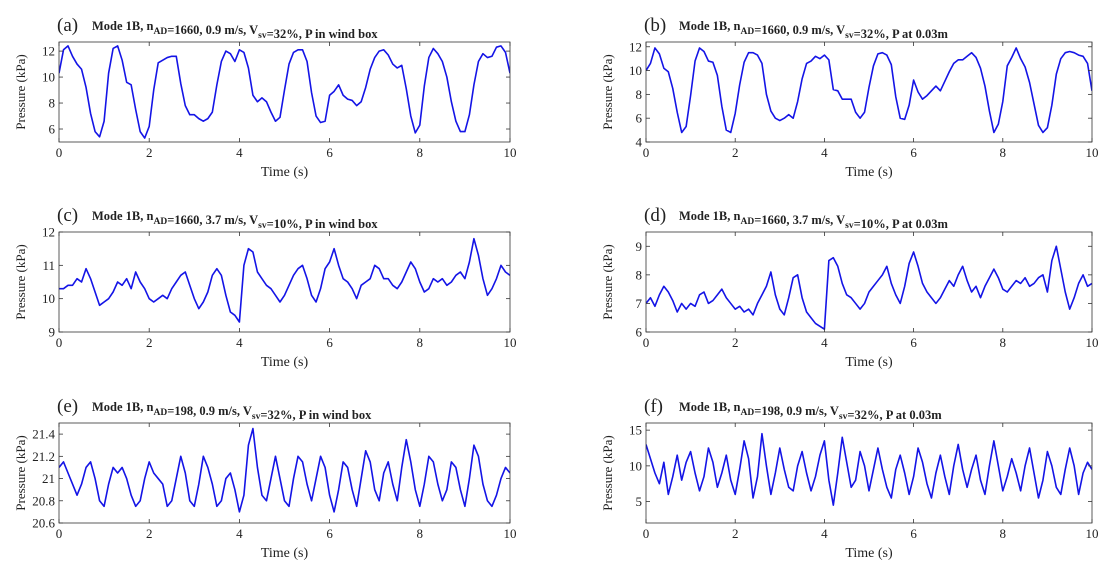  I want to click on y-tick-label: 21, so click(48, 478).